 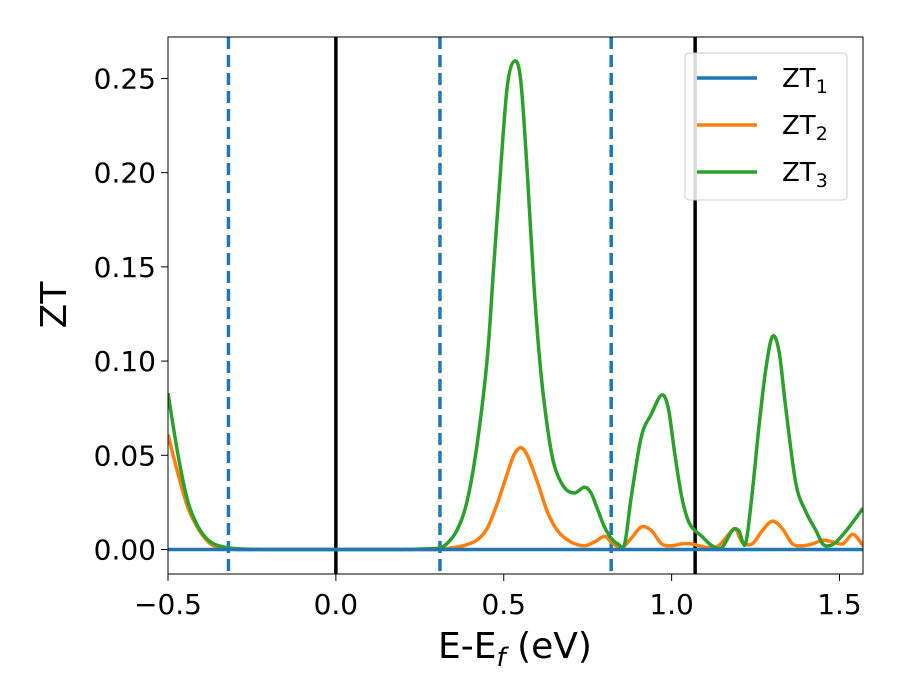 I want to click on y-tick-label: 0.25, so click(x=125, y=78).